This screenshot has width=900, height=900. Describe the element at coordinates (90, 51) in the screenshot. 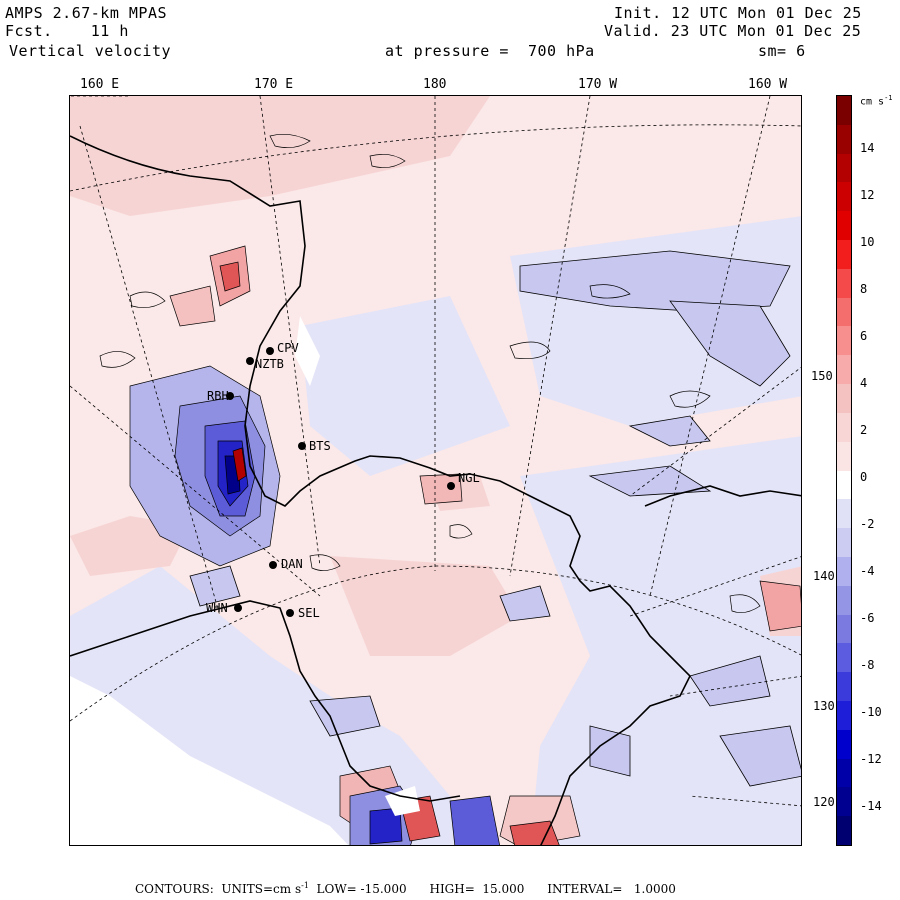

I see `field-name: Vertical velocity` at that location.